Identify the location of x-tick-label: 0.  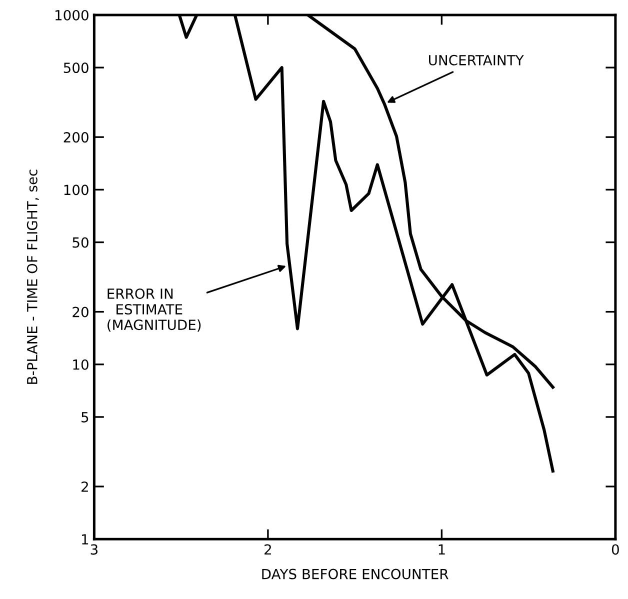
(615, 549).